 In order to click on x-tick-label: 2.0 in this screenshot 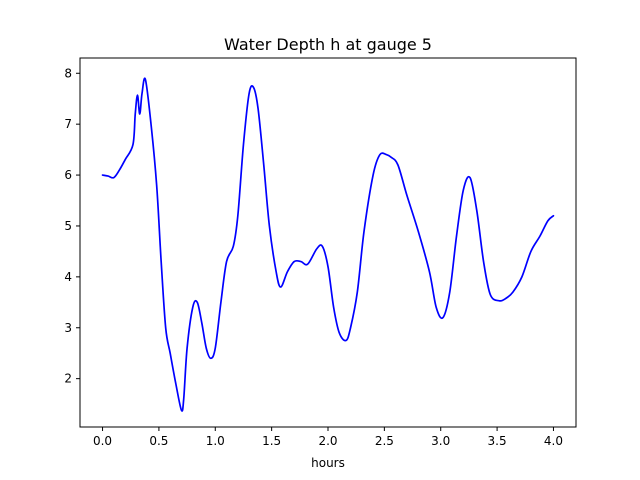, I will do `click(327, 441)`.